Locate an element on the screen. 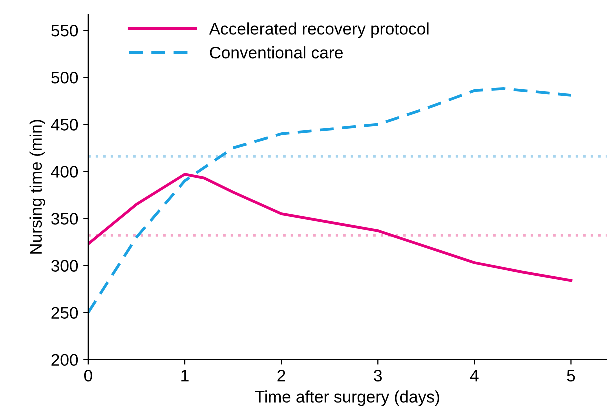 This screenshot has height=416, width=610. legend-label: Conventional care is located at coordinates (276, 52).